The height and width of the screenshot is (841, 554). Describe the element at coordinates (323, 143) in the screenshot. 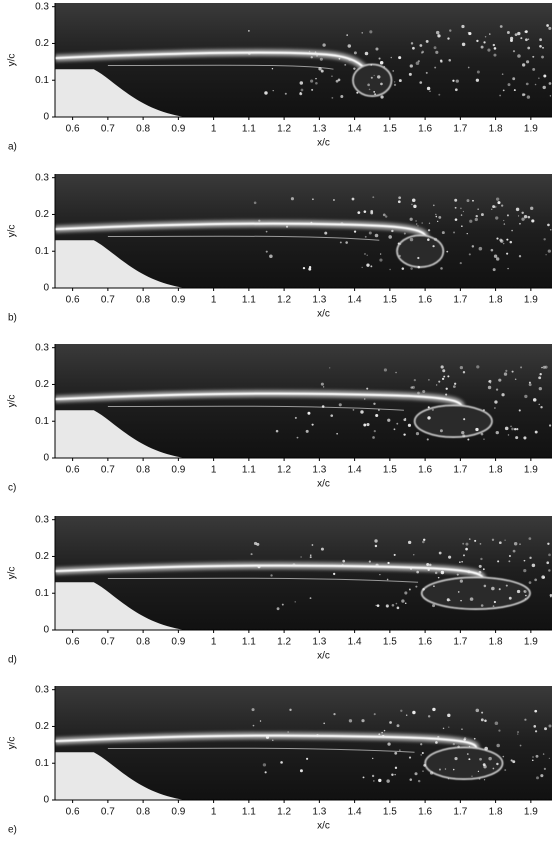

I see `x-axis-label: x/c` at that location.